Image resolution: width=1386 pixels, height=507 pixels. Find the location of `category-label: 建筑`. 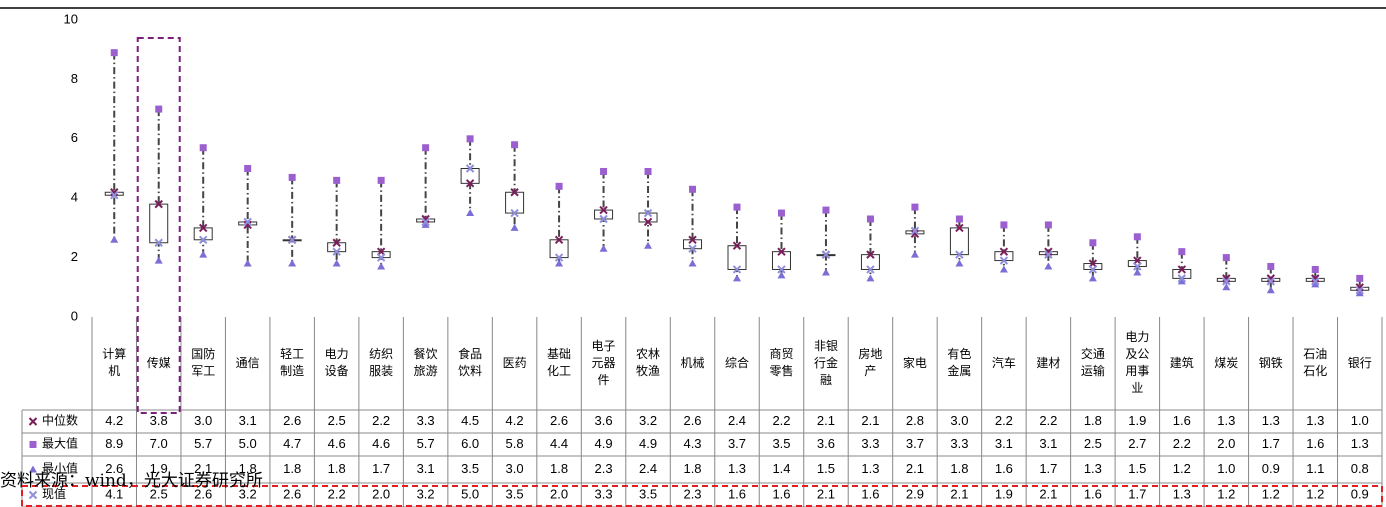

category-label: 建筑 is located at coordinates (1181, 362).